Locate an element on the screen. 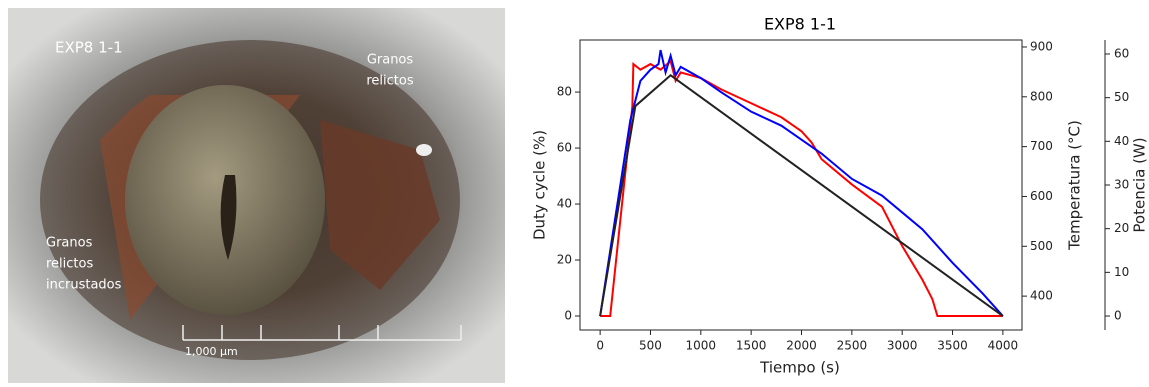 This screenshot has height=387, width=1149. y2-tick-label: 700 is located at coordinates (1041, 146).